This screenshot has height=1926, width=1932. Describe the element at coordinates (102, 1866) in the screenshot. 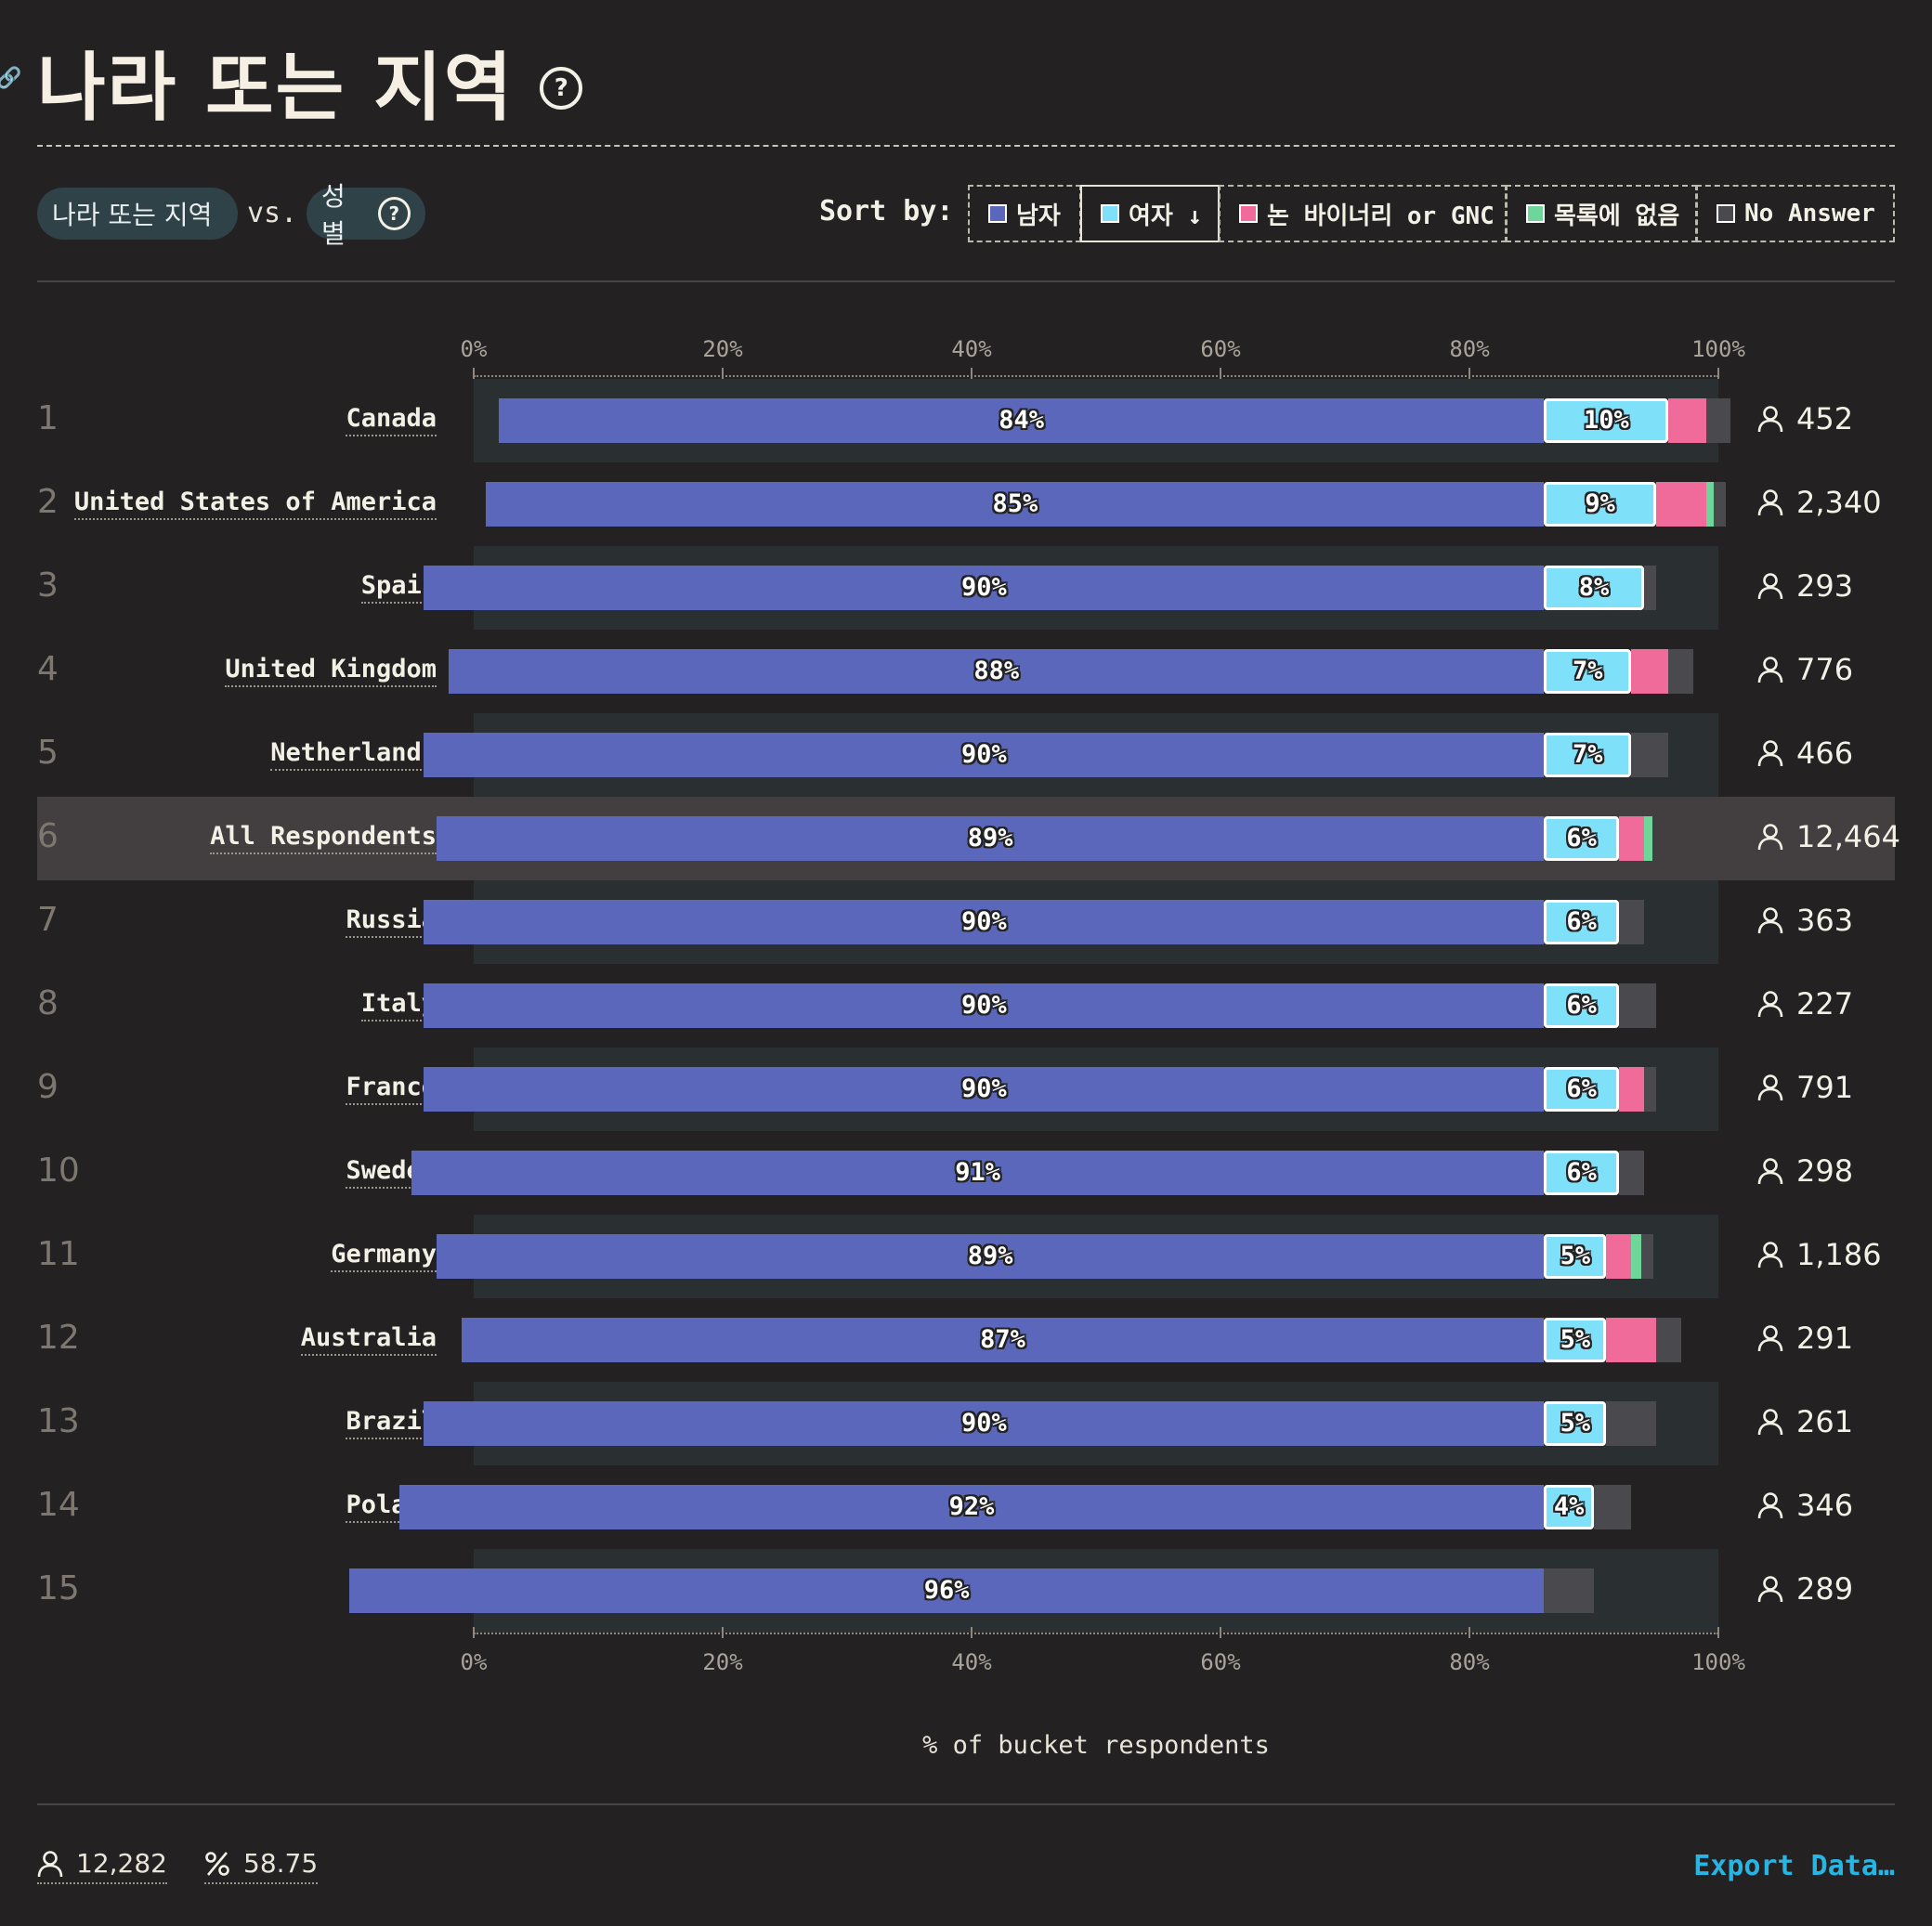

I see `total-respondents: 12,282` at that location.